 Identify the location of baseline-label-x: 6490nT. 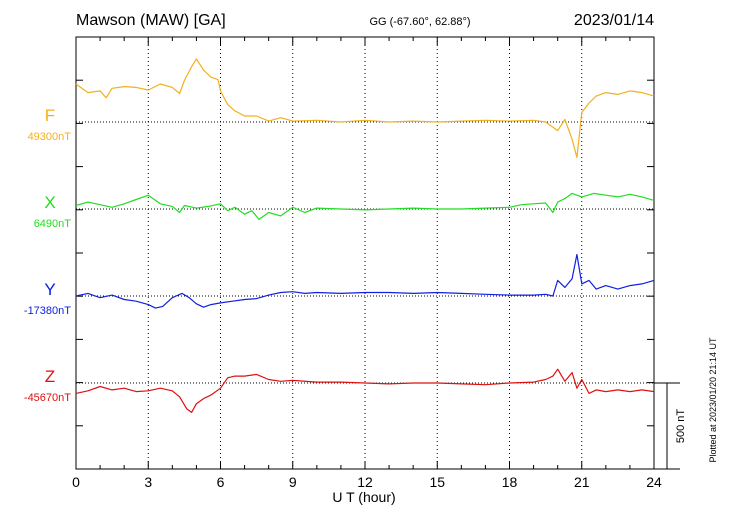
(53, 224).